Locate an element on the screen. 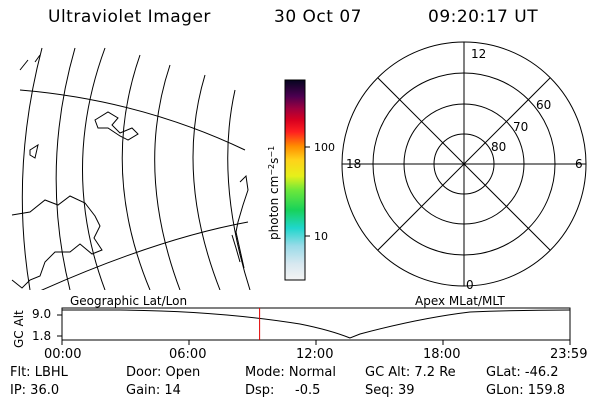 This screenshot has width=600, height=400. gc-alt-ylabel: GC Alt is located at coordinates (19, 329).